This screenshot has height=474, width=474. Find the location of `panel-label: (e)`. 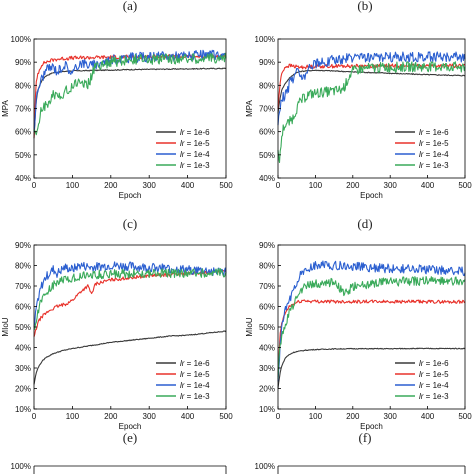

panel-label: (e) is located at coordinates (130, 437).